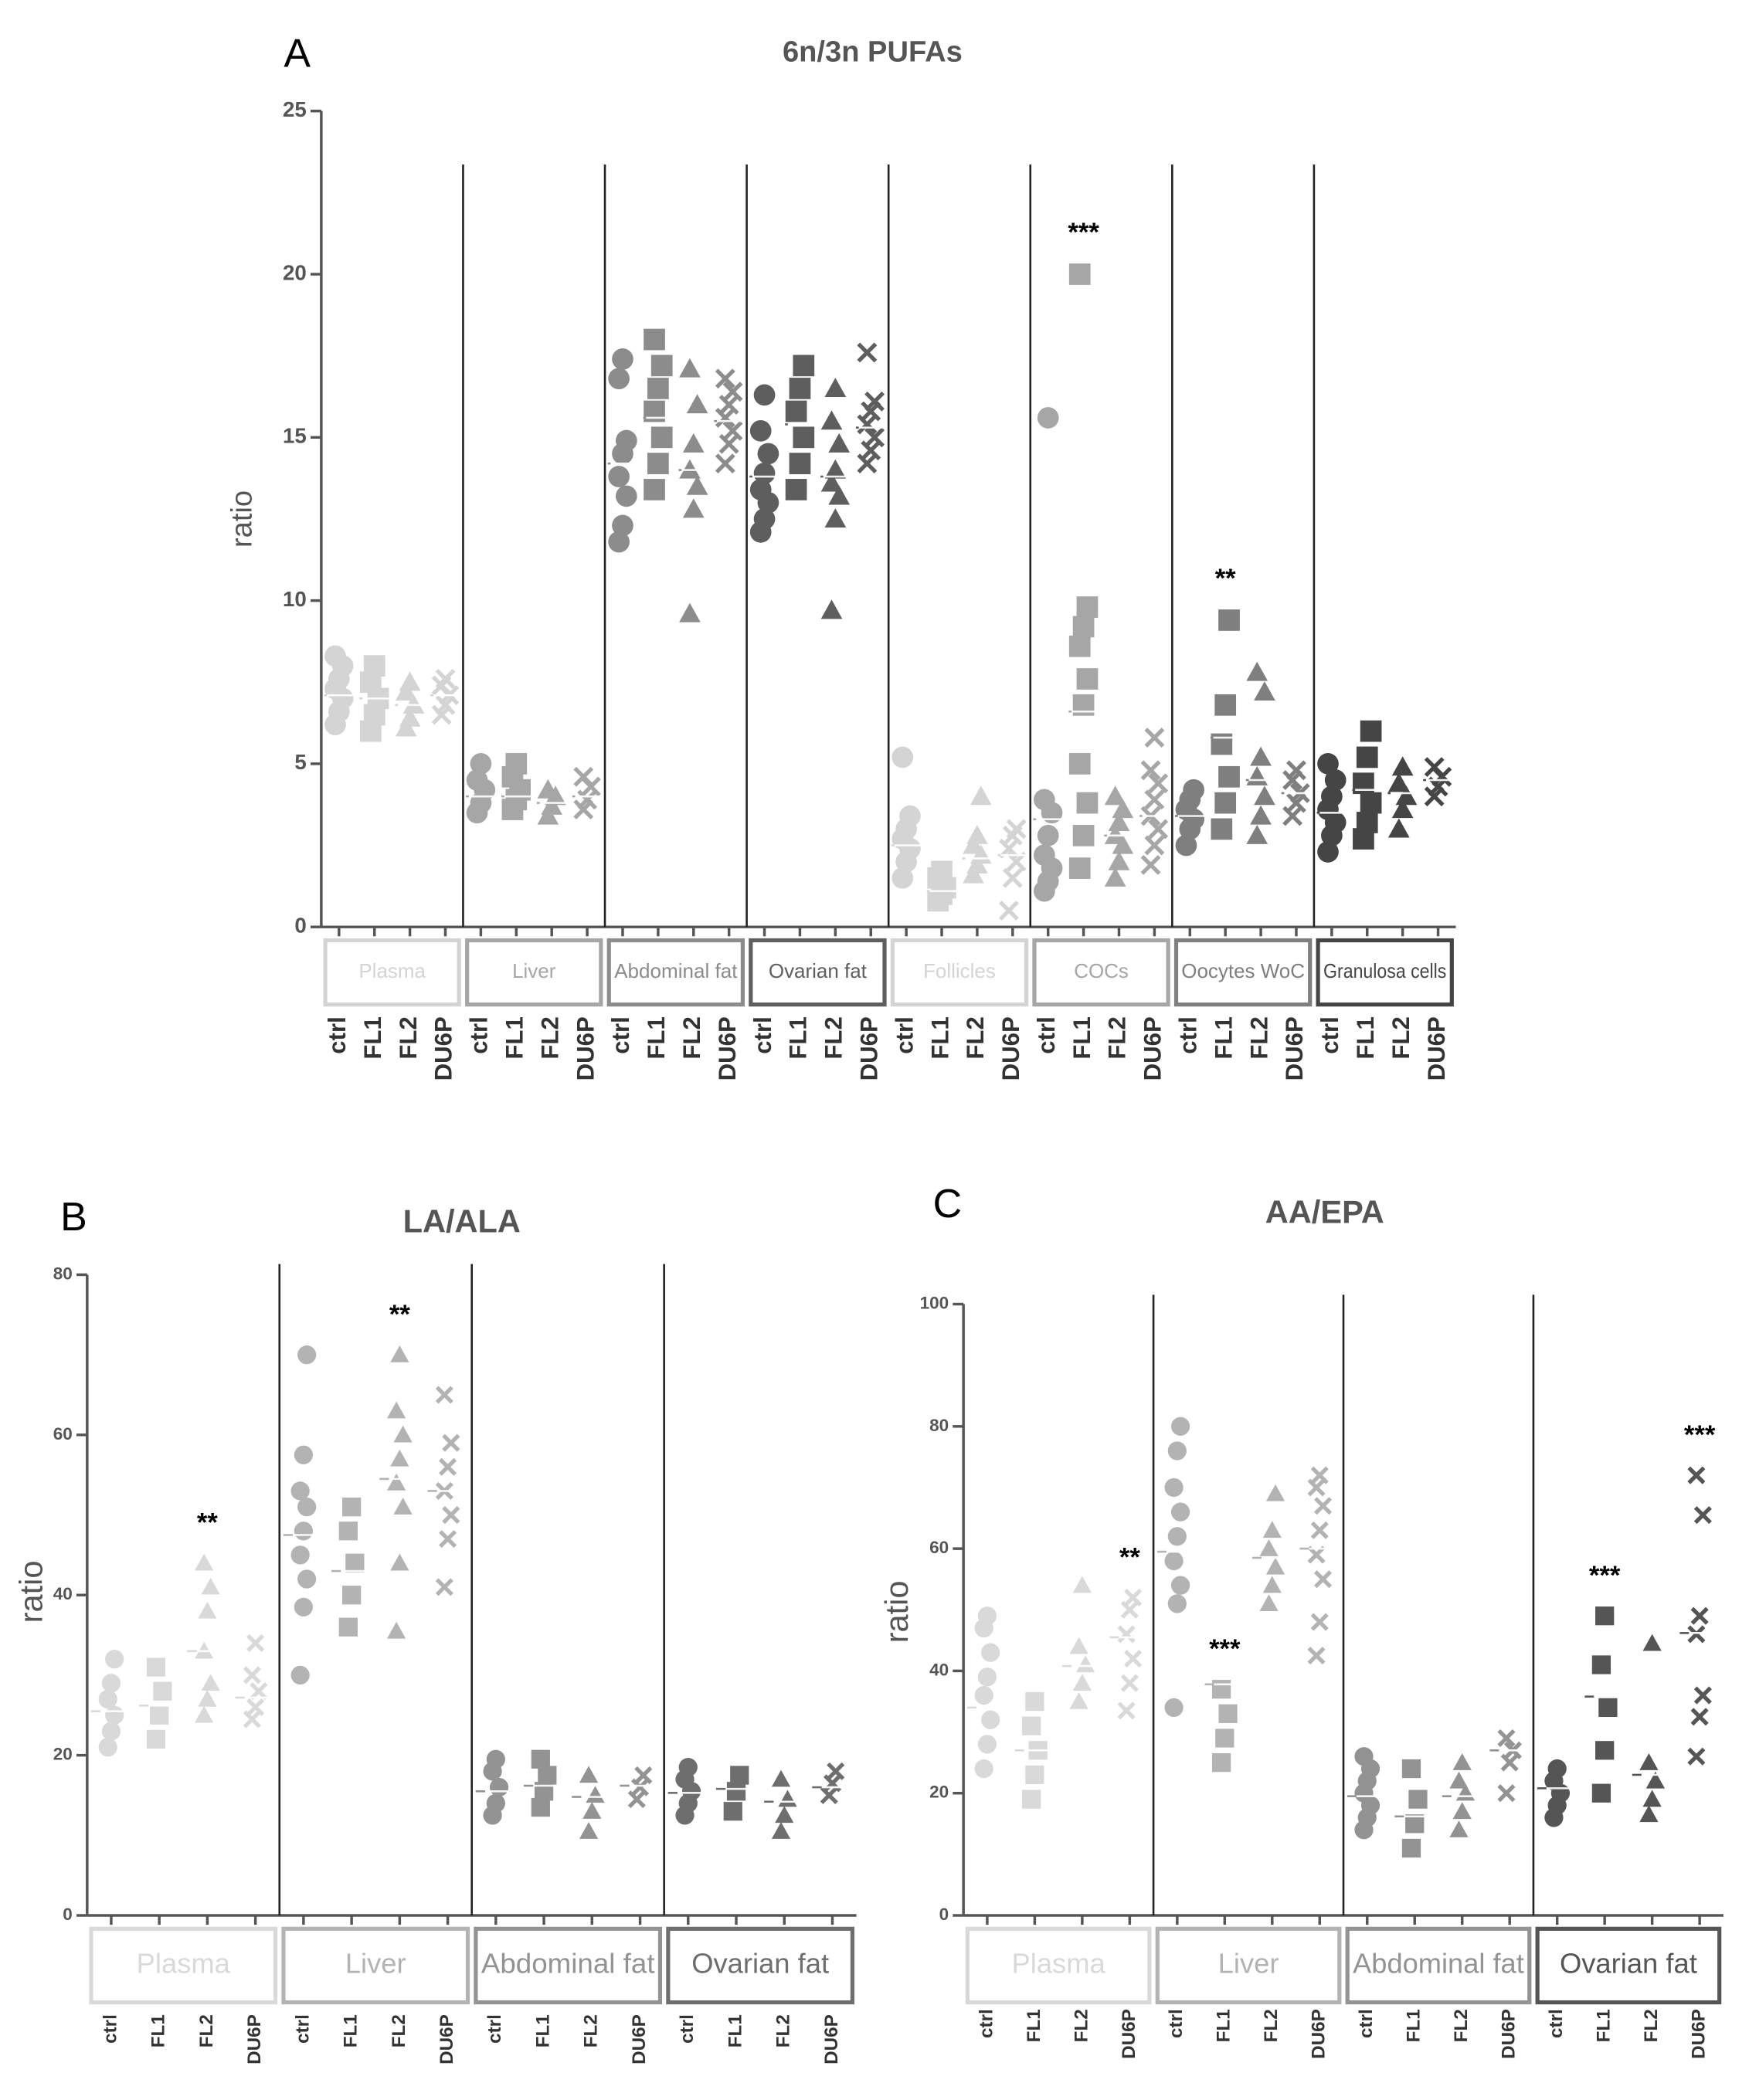 The width and height of the screenshot is (1749, 2100). What do you see at coordinates (63, 1593) in the screenshot?
I see `y-tick-label: 40` at bounding box center [63, 1593].